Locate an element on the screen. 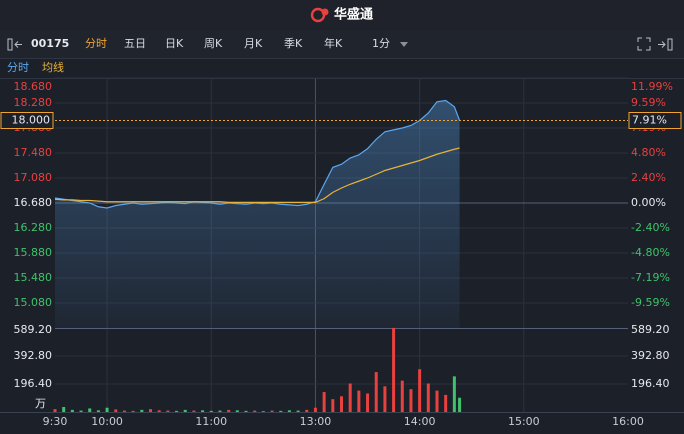  y2-tick-label: 0.00% is located at coordinates (648, 202).